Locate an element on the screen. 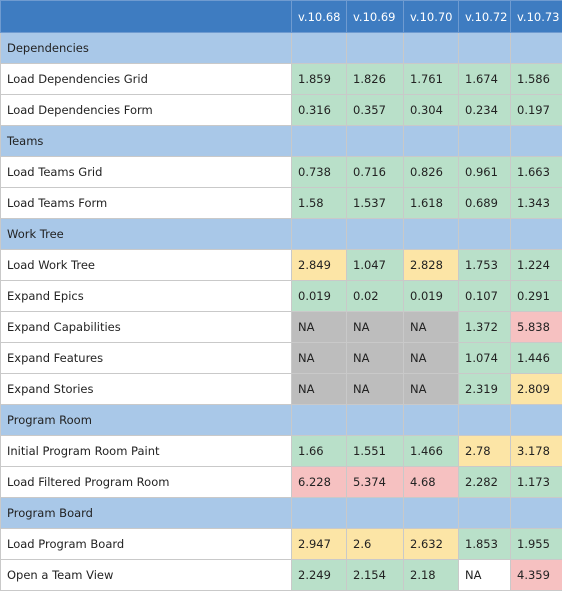  metric-label: Load Dependencies Form is located at coordinates (146, 110).